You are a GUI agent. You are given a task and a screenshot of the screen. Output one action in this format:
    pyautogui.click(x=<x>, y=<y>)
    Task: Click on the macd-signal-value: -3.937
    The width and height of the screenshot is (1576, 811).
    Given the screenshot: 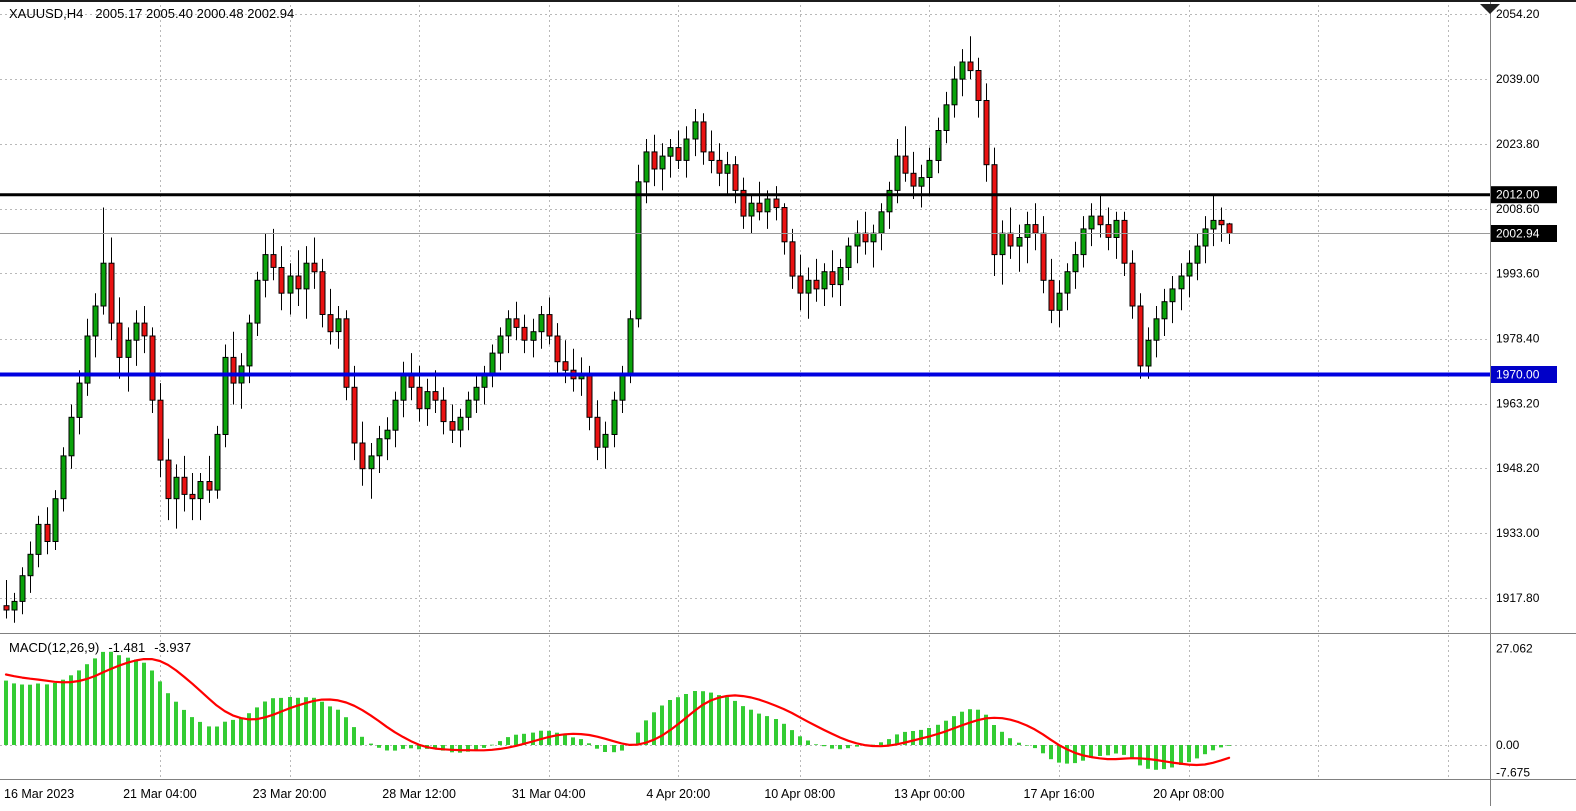 What is the action you would take?
    pyautogui.click(x=173, y=647)
    